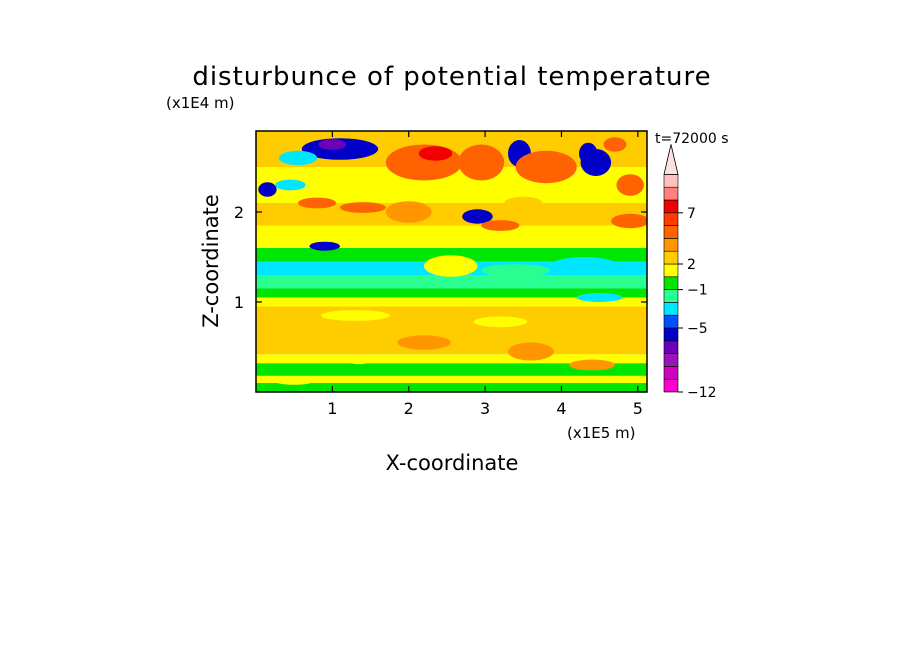 This screenshot has width=904, height=654. What do you see at coordinates (239, 302) in the screenshot?
I see `y-tick-label: 1` at bounding box center [239, 302].